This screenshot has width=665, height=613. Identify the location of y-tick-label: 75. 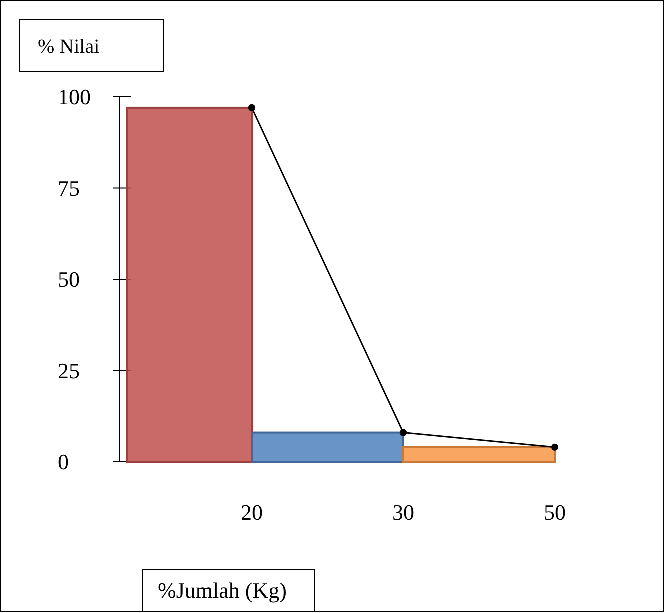
(69, 188).